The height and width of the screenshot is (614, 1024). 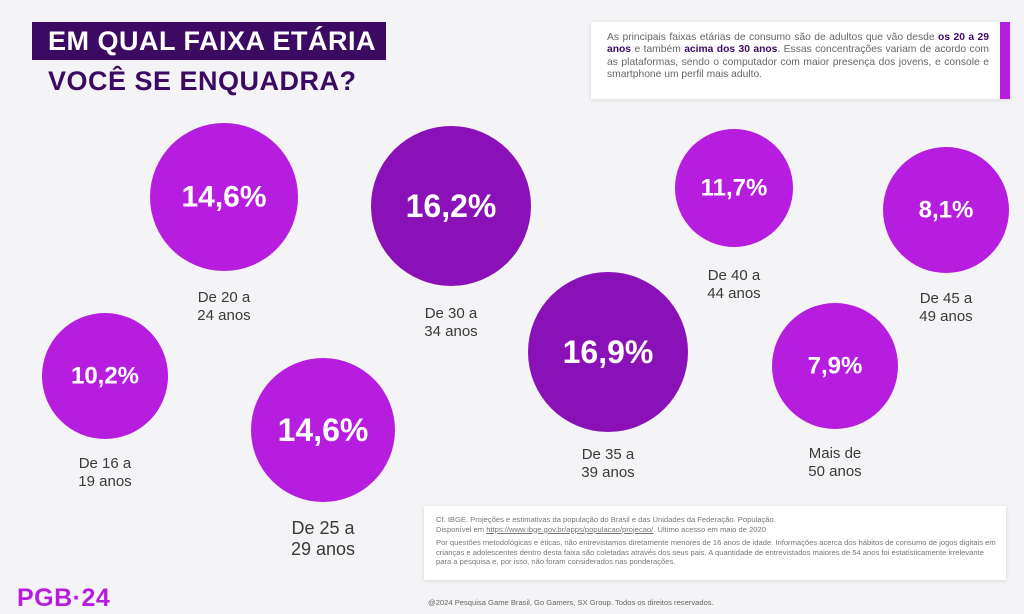 I want to click on bubble-category-8: Mais de 50 anos, so click(x=834, y=462).